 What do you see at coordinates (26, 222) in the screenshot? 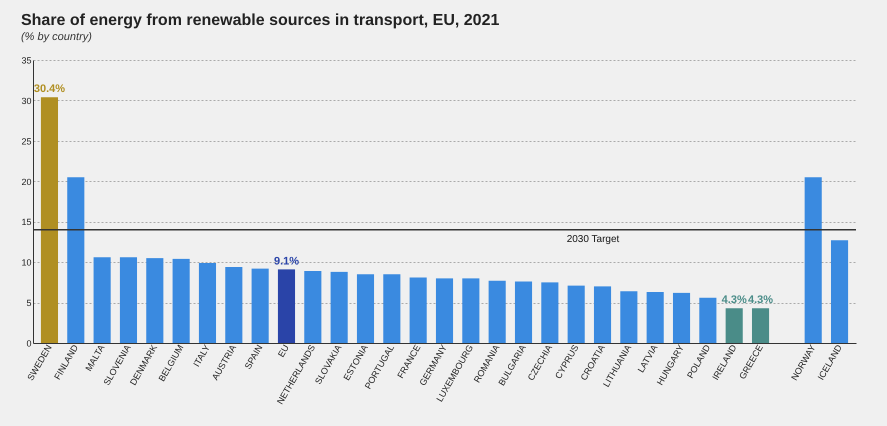
I see `y-tick-label: 15` at bounding box center [26, 222].